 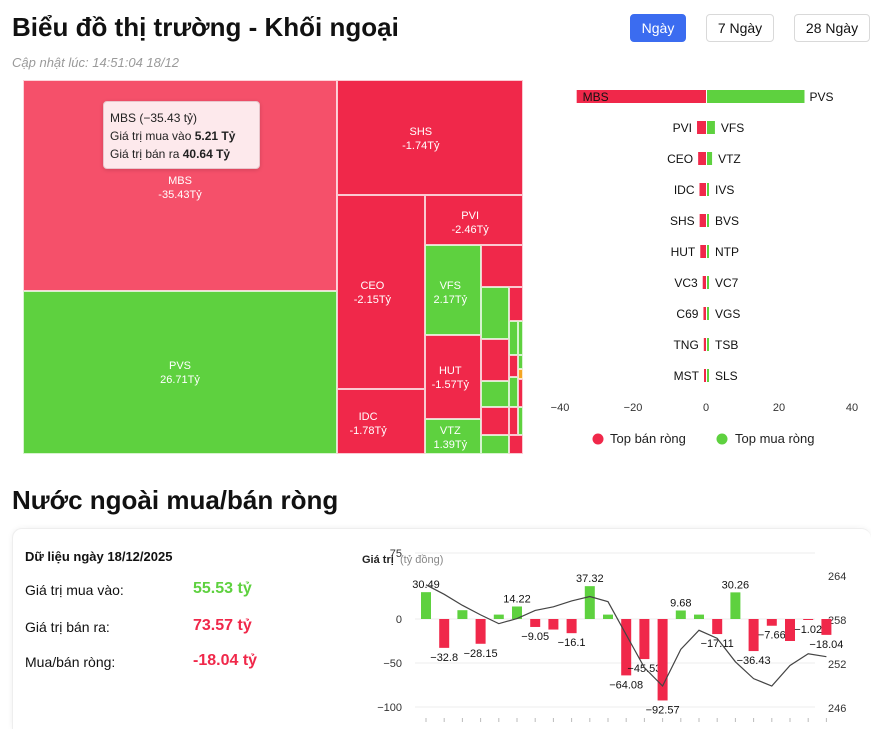 What do you see at coordinates (368, 417) in the screenshot?
I see `tile-code: IDC` at bounding box center [368, 417].